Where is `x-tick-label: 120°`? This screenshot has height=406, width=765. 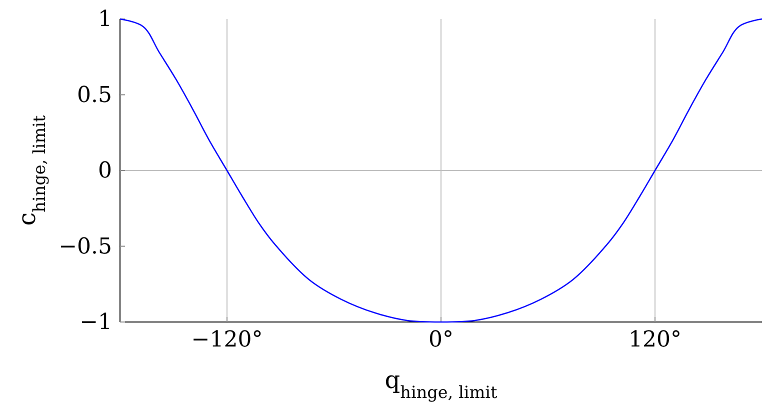 x-tick-label: 120° is located at coordinates (655, 340).